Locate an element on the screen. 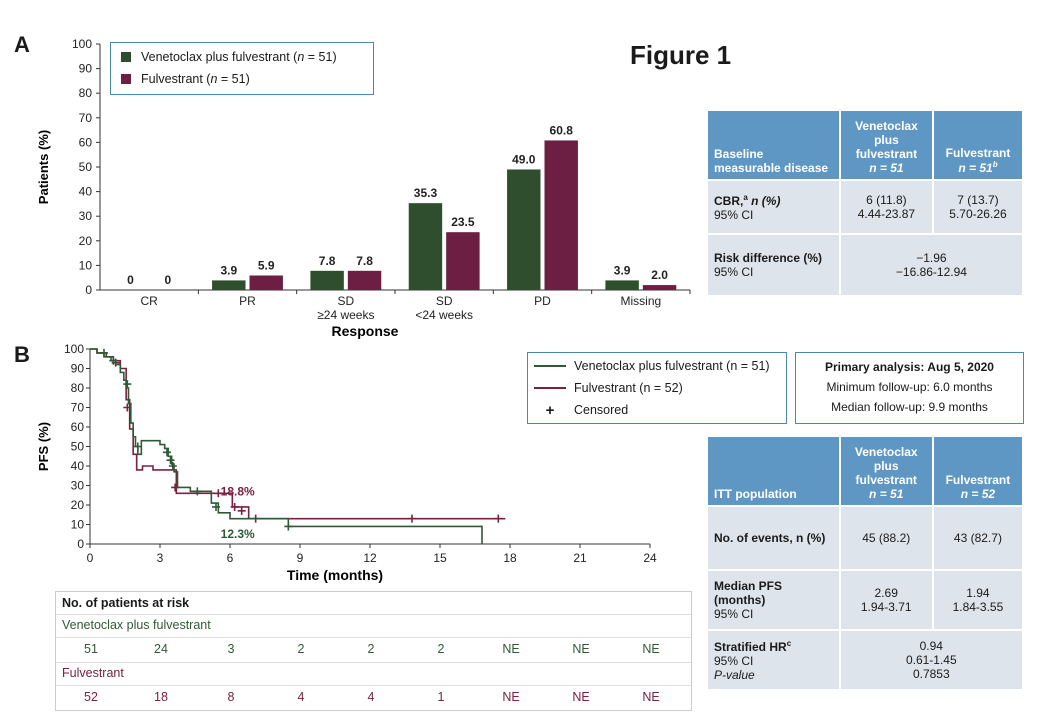  risk-count-cell: 18 is located at coordinates (161, 697).